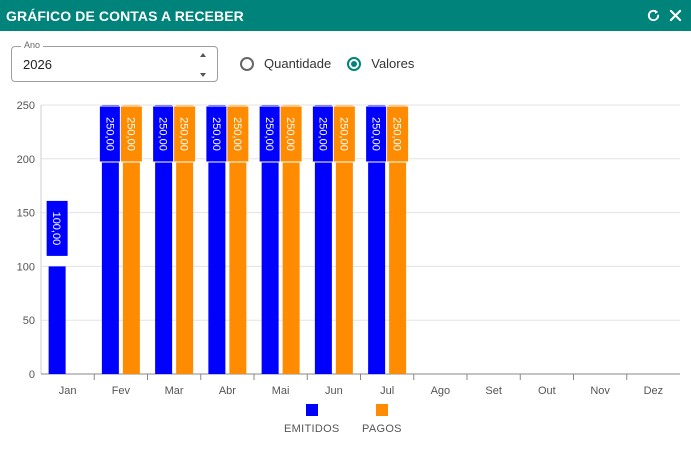 This screenshot has width=691, height=453. Describe the element at coordinates (312, 429) in the screenshot. I see `legend-emitidos-label: EMITIDOS` at that location.